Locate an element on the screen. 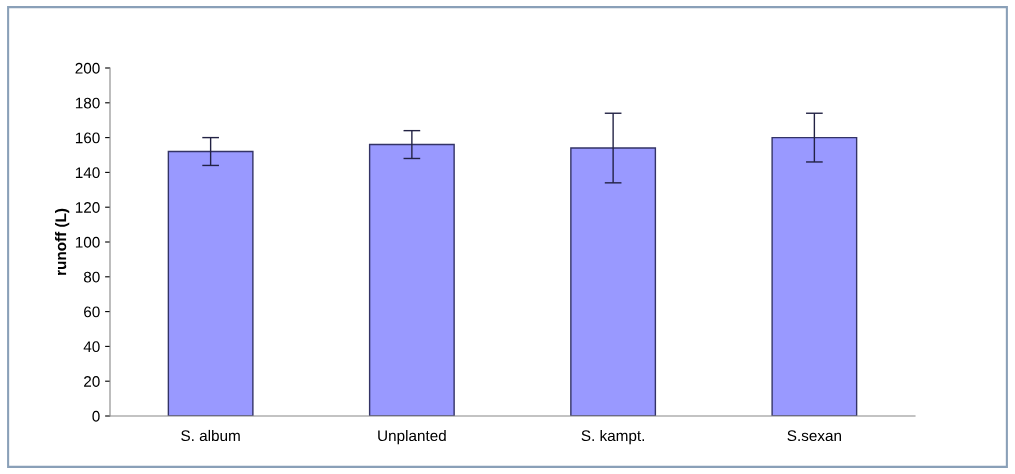  y-tick-label: 0 is located at coordinates (96, 416).